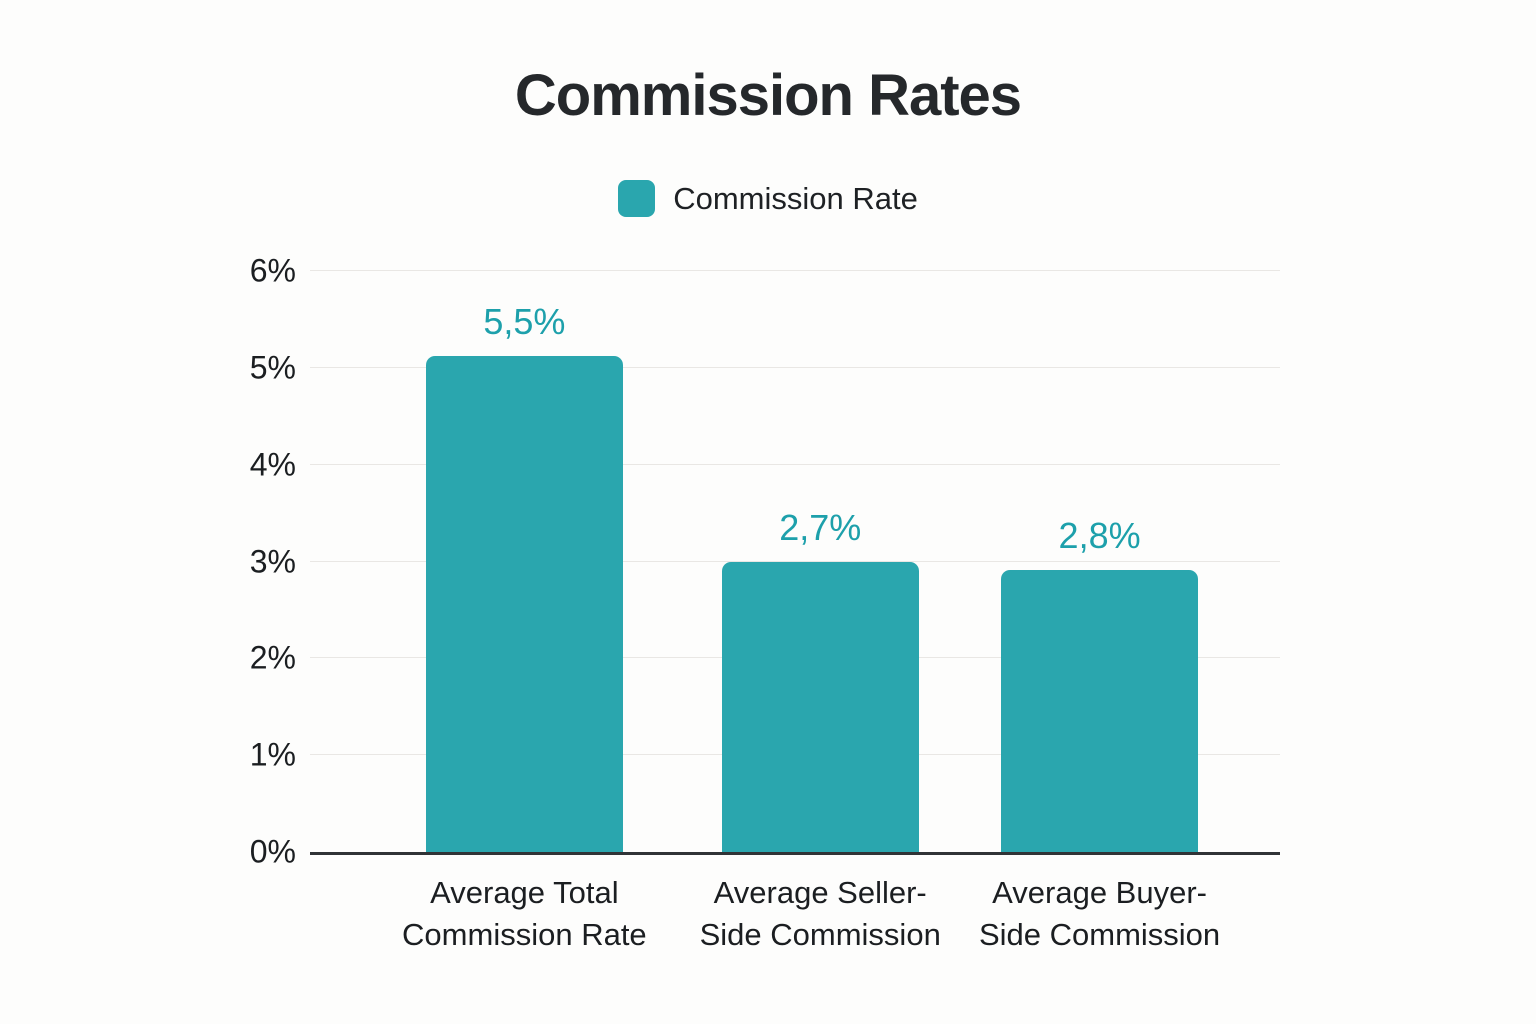  Describe the element at coordinates (820, 913) in the screenshot. I see `x-category-label: Average Seller- Side Commission` at that location.